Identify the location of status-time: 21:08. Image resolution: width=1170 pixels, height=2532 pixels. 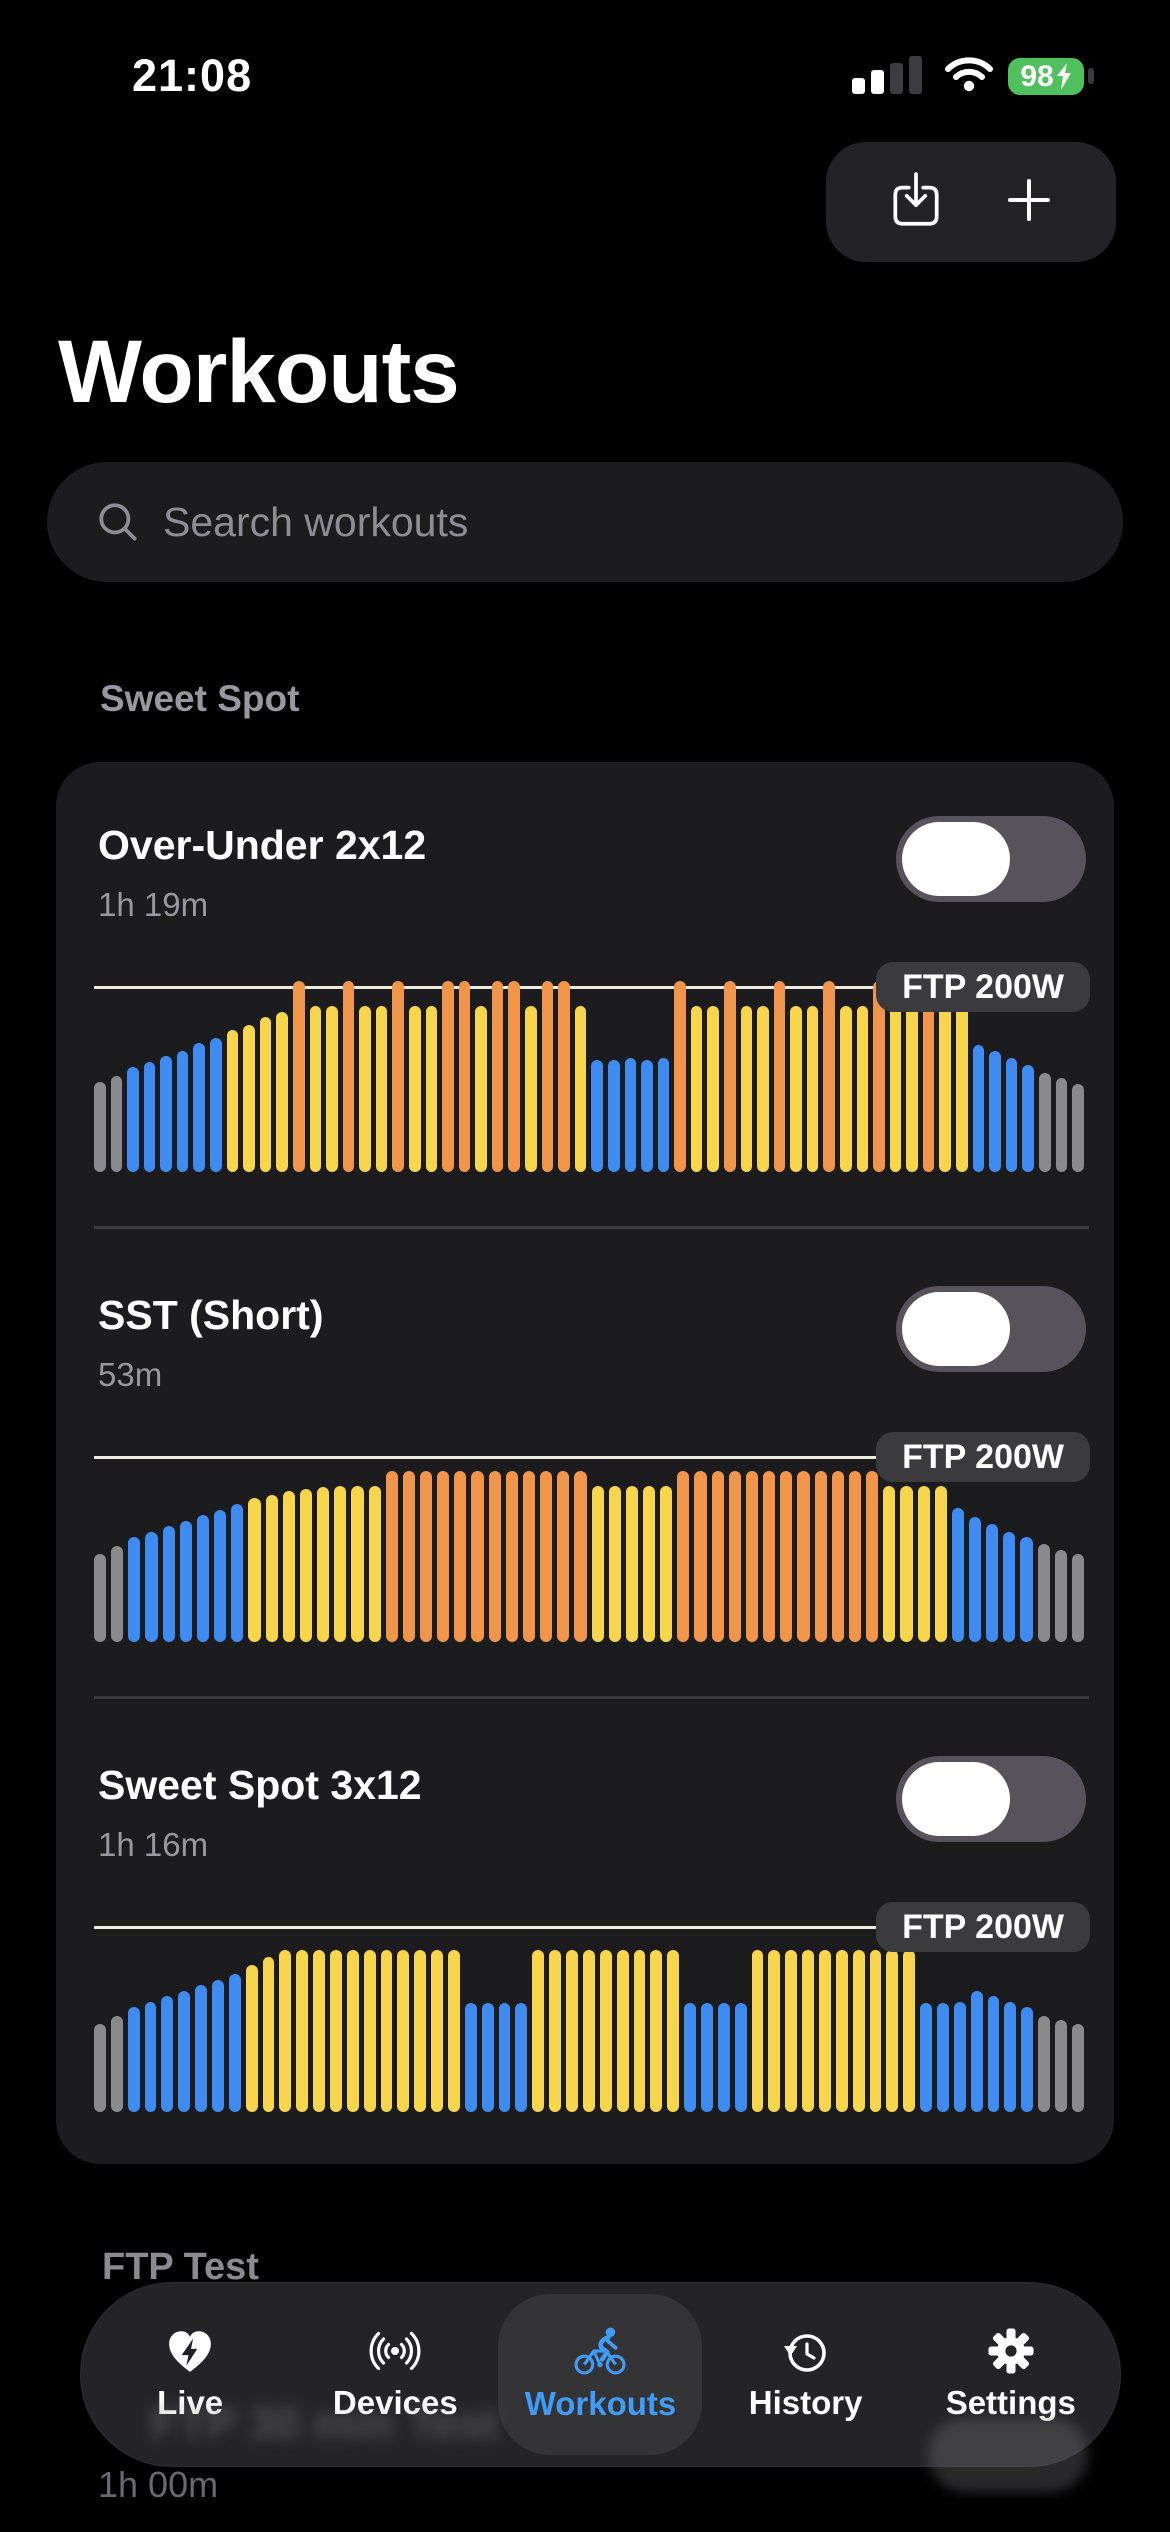
(192, 75).